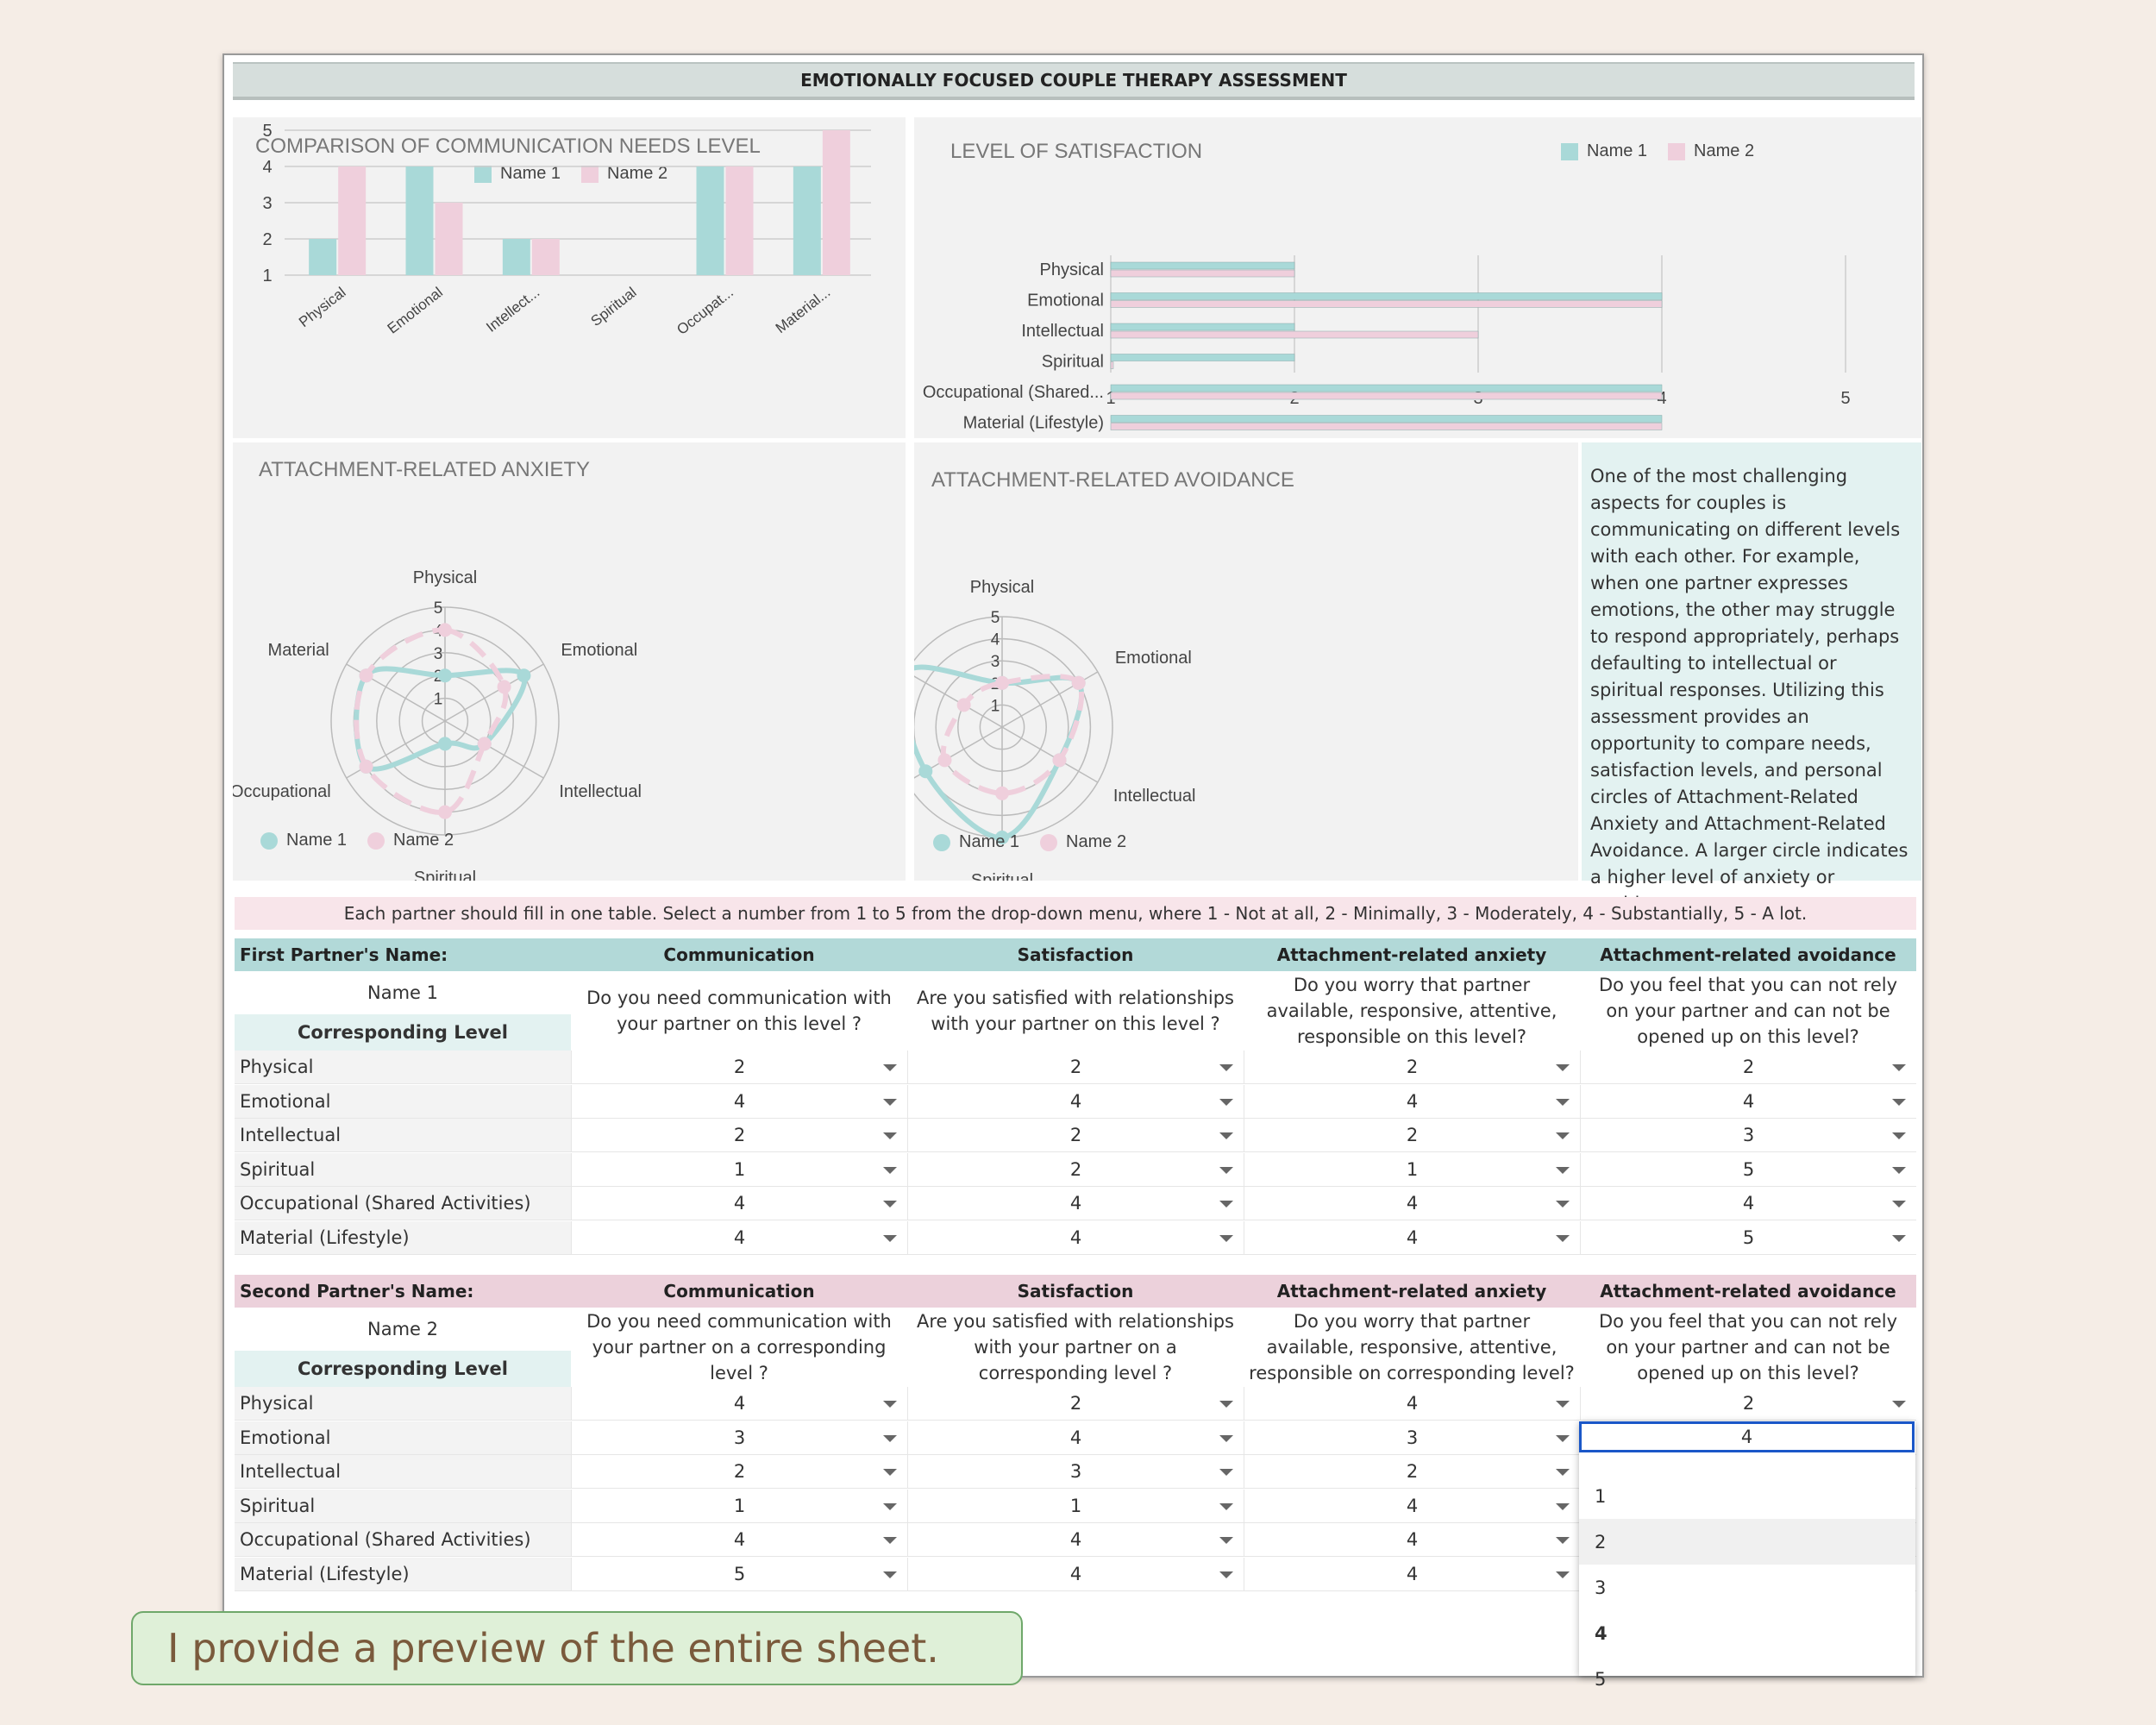 This screenshot has height=1725, width=2156. Describe the element at coordinates (403, 993) in the screenshot. I see `partner-name-input: Name 1` at that location.